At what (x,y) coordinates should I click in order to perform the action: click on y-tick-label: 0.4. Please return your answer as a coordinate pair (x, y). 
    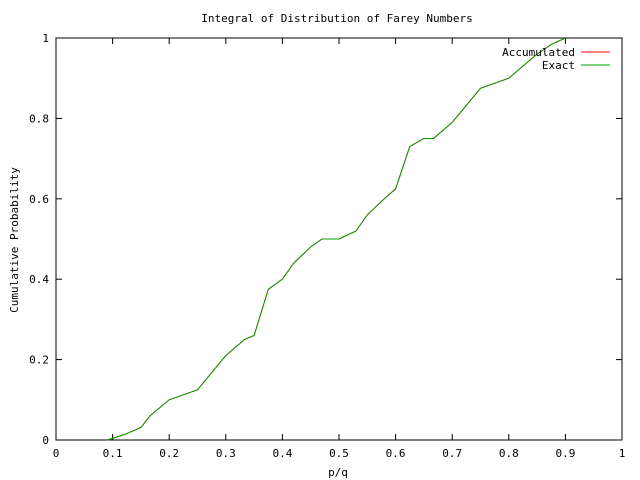
    Looking at the image, I should click on (39, 279).